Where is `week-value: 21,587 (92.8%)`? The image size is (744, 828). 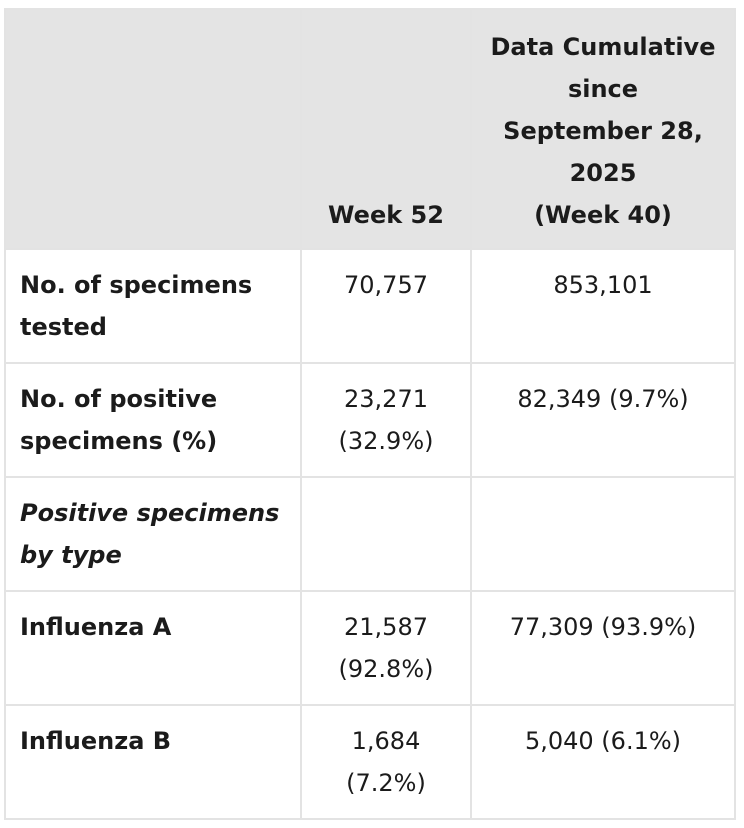
week-value: 21,587 (92.8%) is located at coordinates (386, 648).